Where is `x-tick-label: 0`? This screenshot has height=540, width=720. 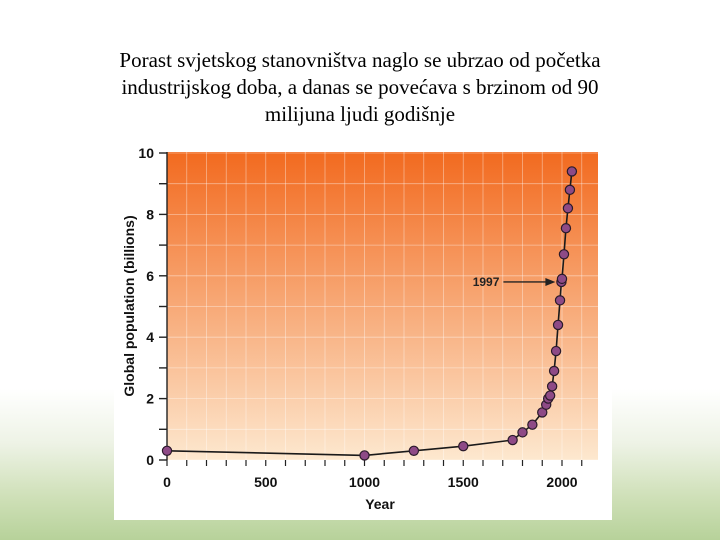
x-tick-label: 0 is located at coordinates (167, 482).